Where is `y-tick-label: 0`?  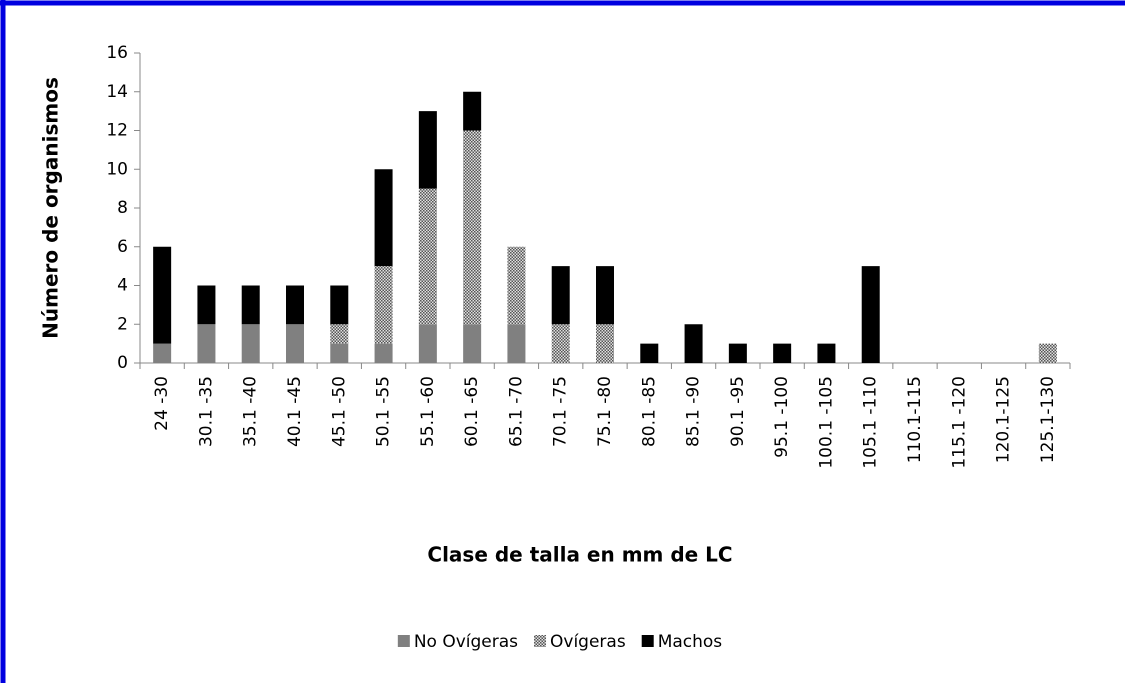 y-tick-label: 0 is located at coordinates (122, 363).